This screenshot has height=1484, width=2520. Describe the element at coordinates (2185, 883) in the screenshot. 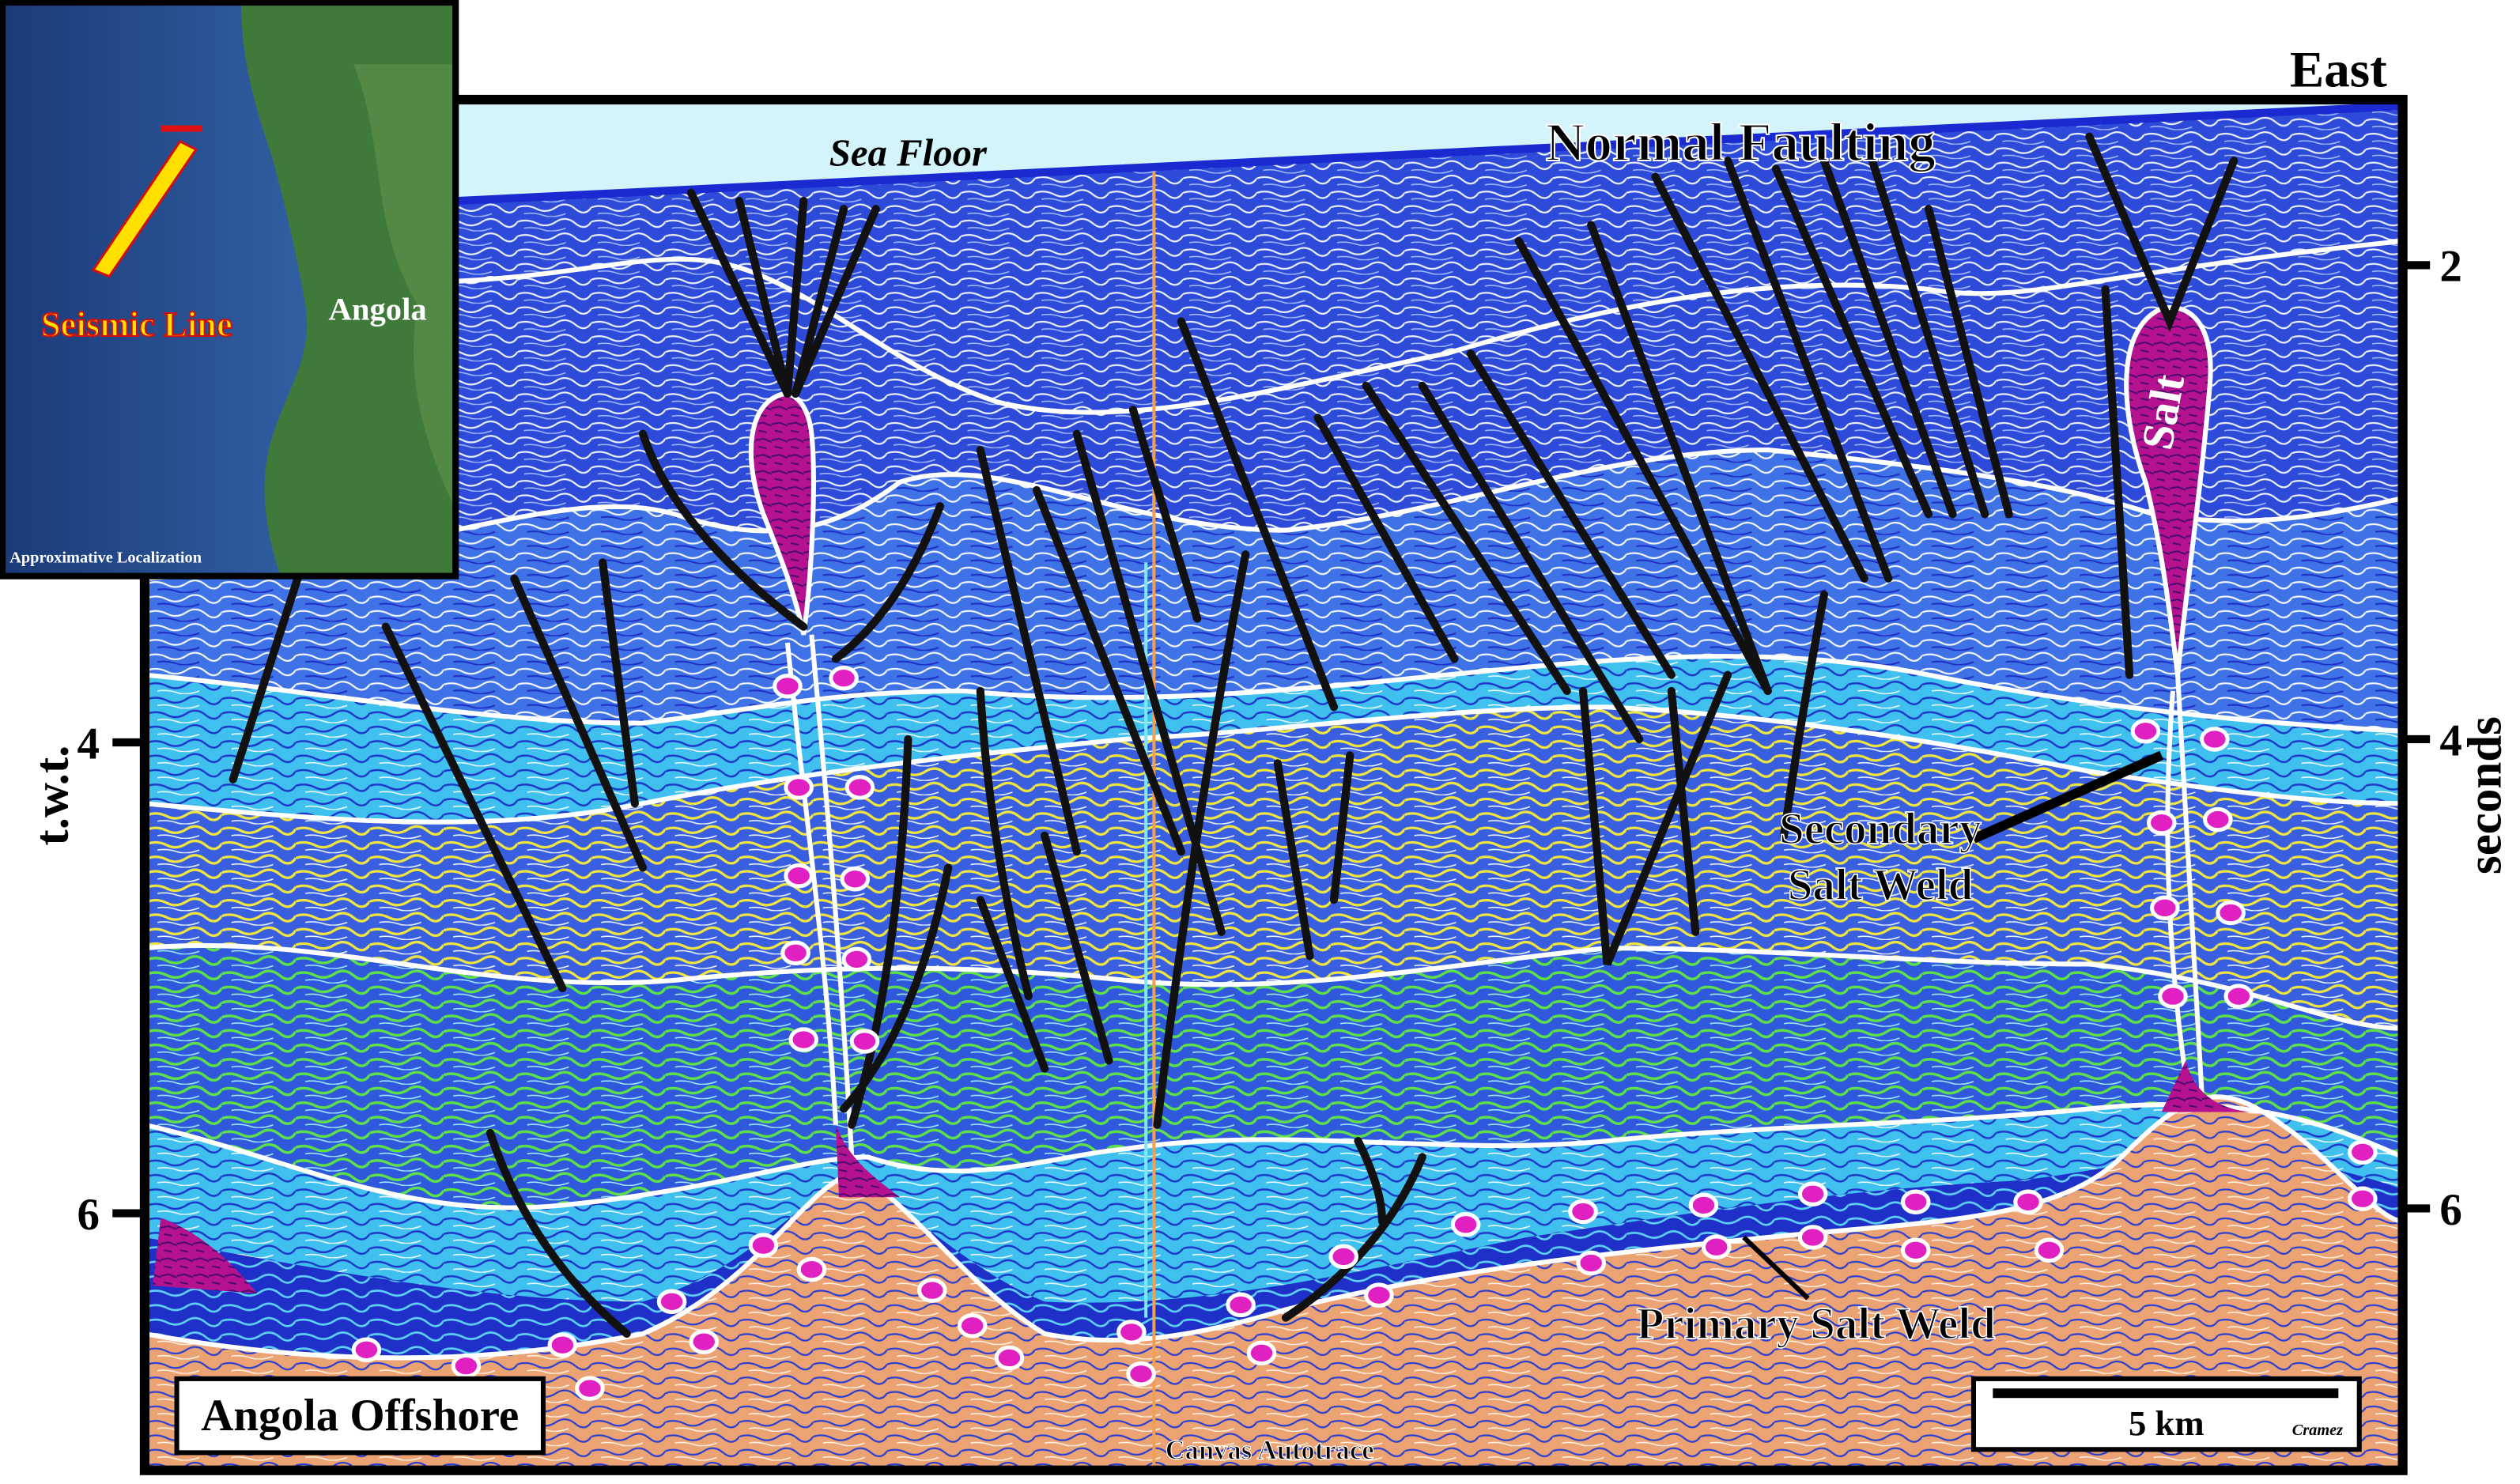

I see `weld-trace` at that location.